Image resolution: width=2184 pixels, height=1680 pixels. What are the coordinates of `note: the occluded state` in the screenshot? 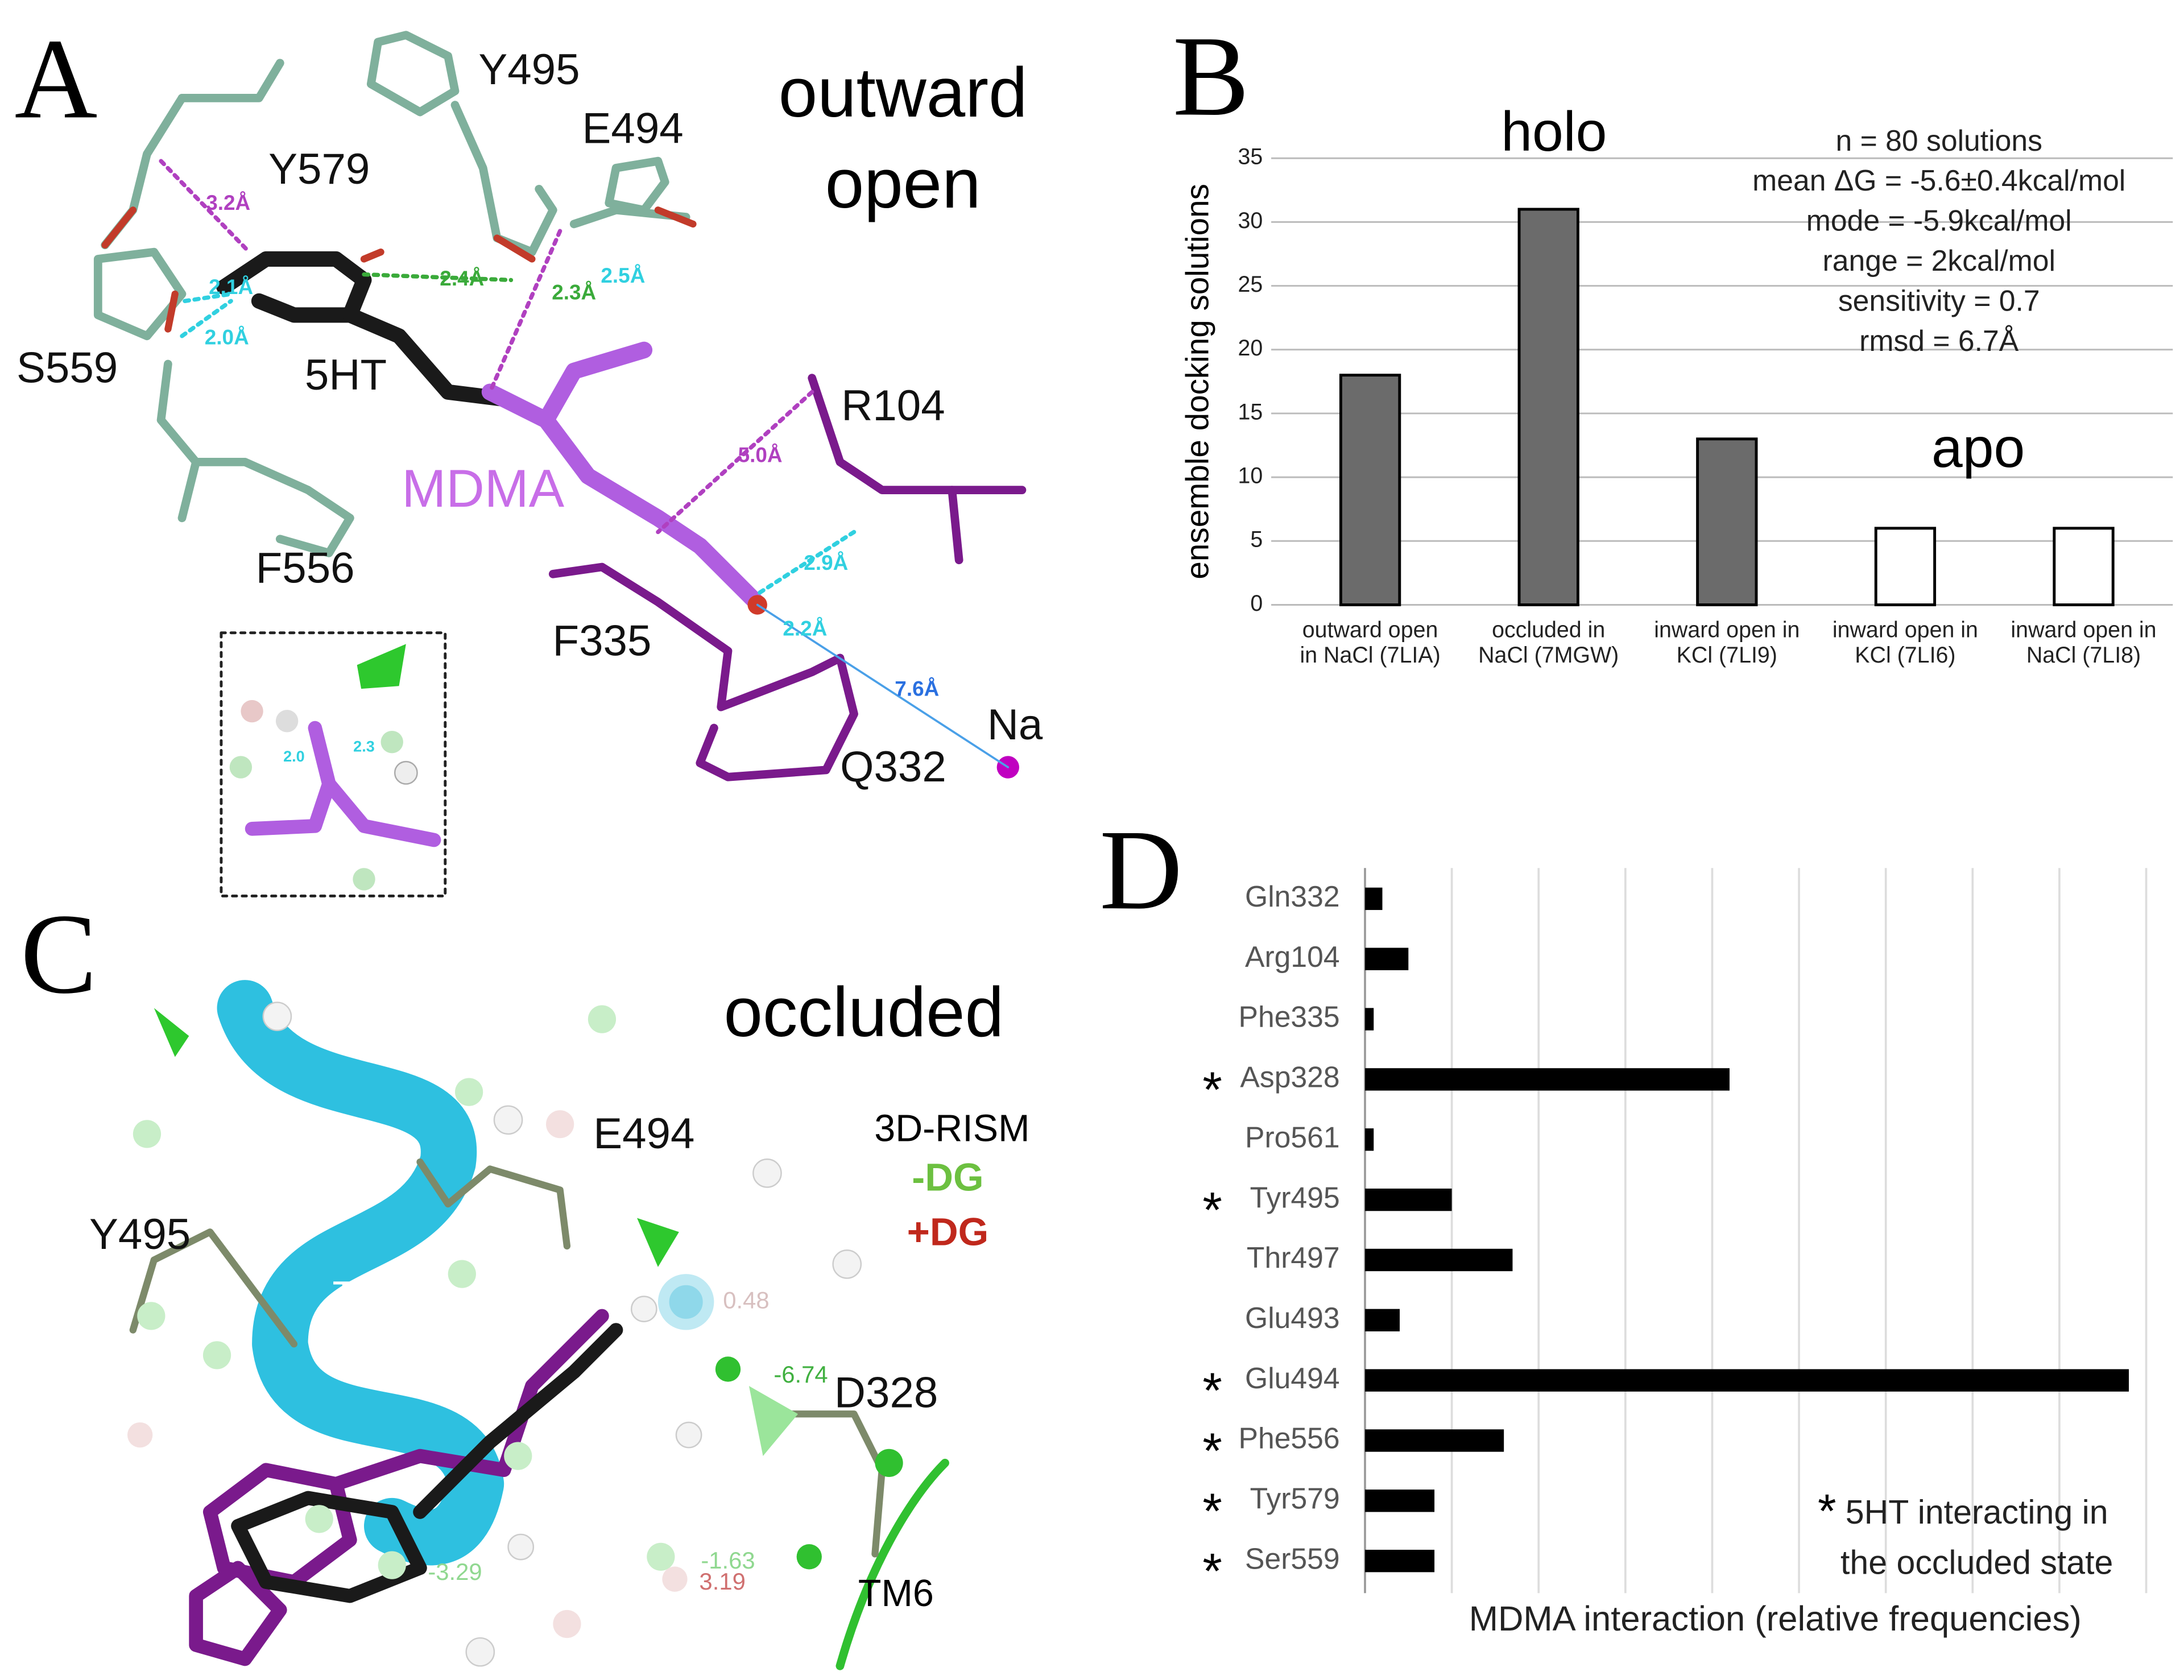 It's located at (1976, 1563).